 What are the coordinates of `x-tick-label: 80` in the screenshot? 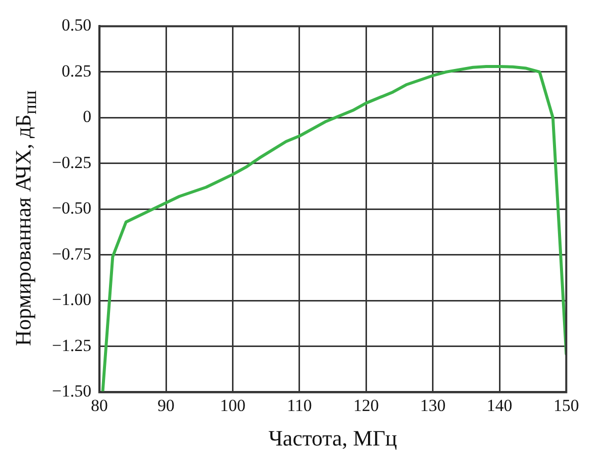 It's located at (99, 405).